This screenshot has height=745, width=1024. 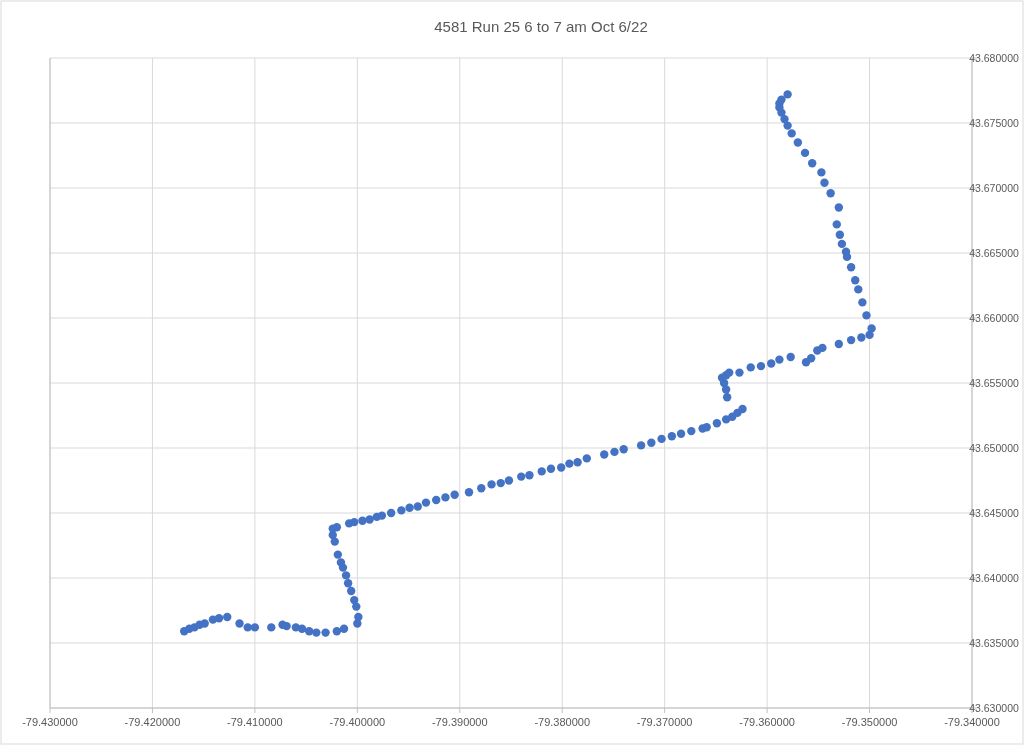 What do you see at coordinates (994, 383) in the screenshot?
I see `y-tick-label: 43.655000` at bounding box center [994, 383].